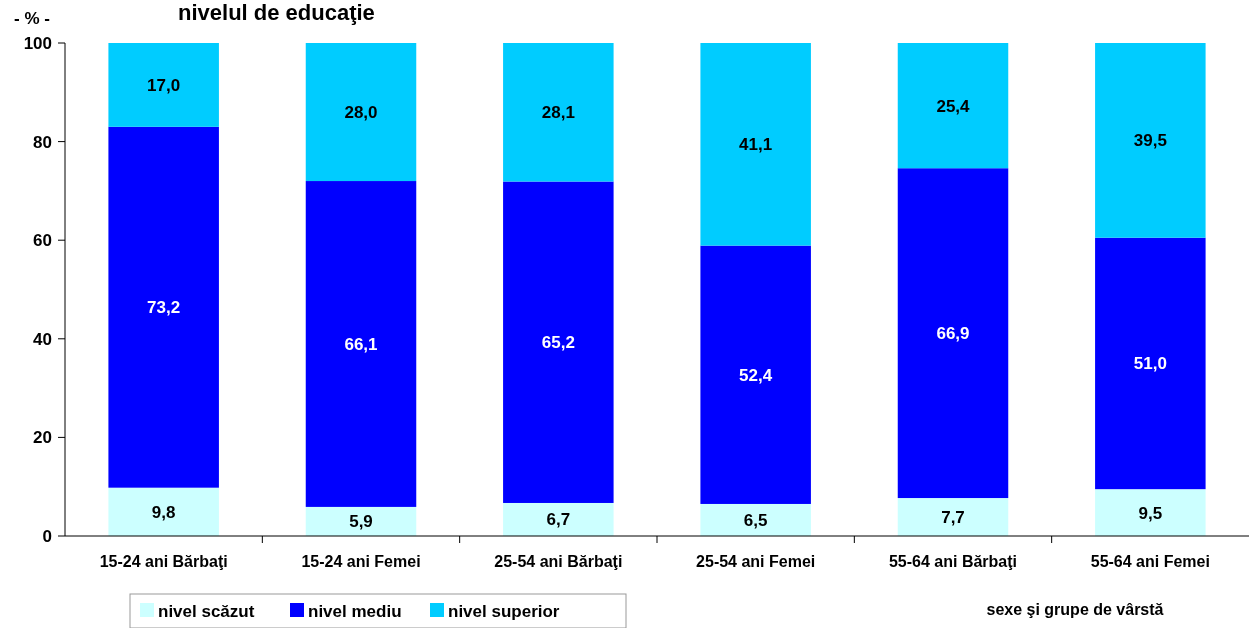  What do you see at coordinates (47, 536) in the screenshot?
I see `y-tick-label: 0` at bounding box center [47, 536].